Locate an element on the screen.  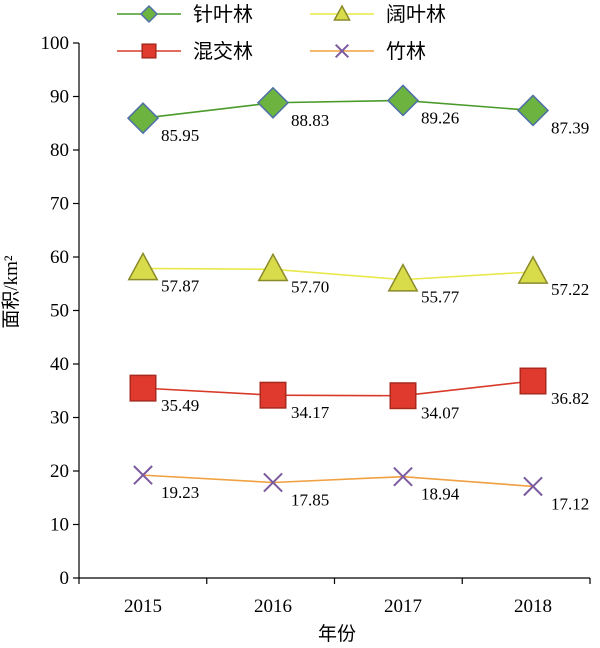
data-label: 85.95 is located at coordinates (180, 135).